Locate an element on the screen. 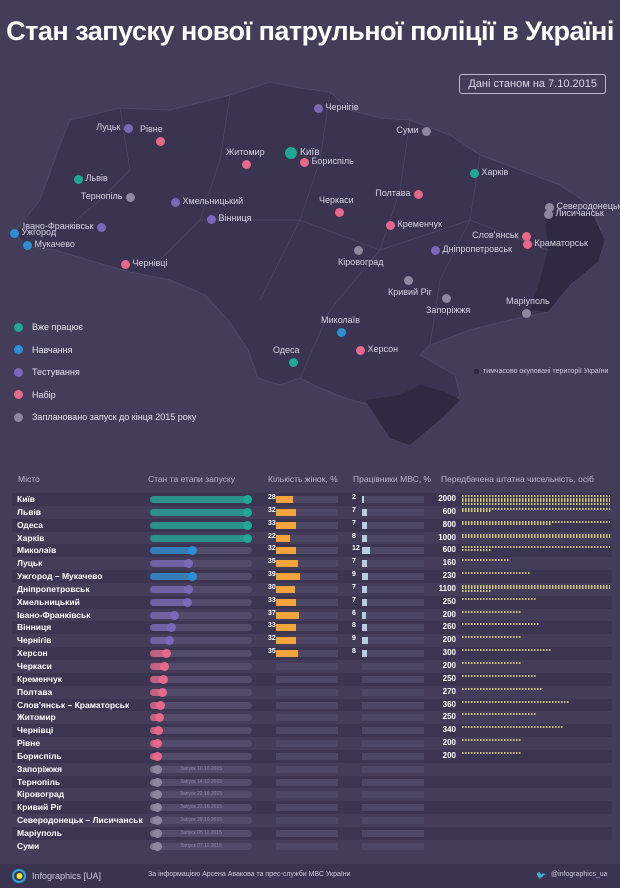  table-row: Маріуполь Запуск 05.11.2015 is located at coordinates (312, 833).